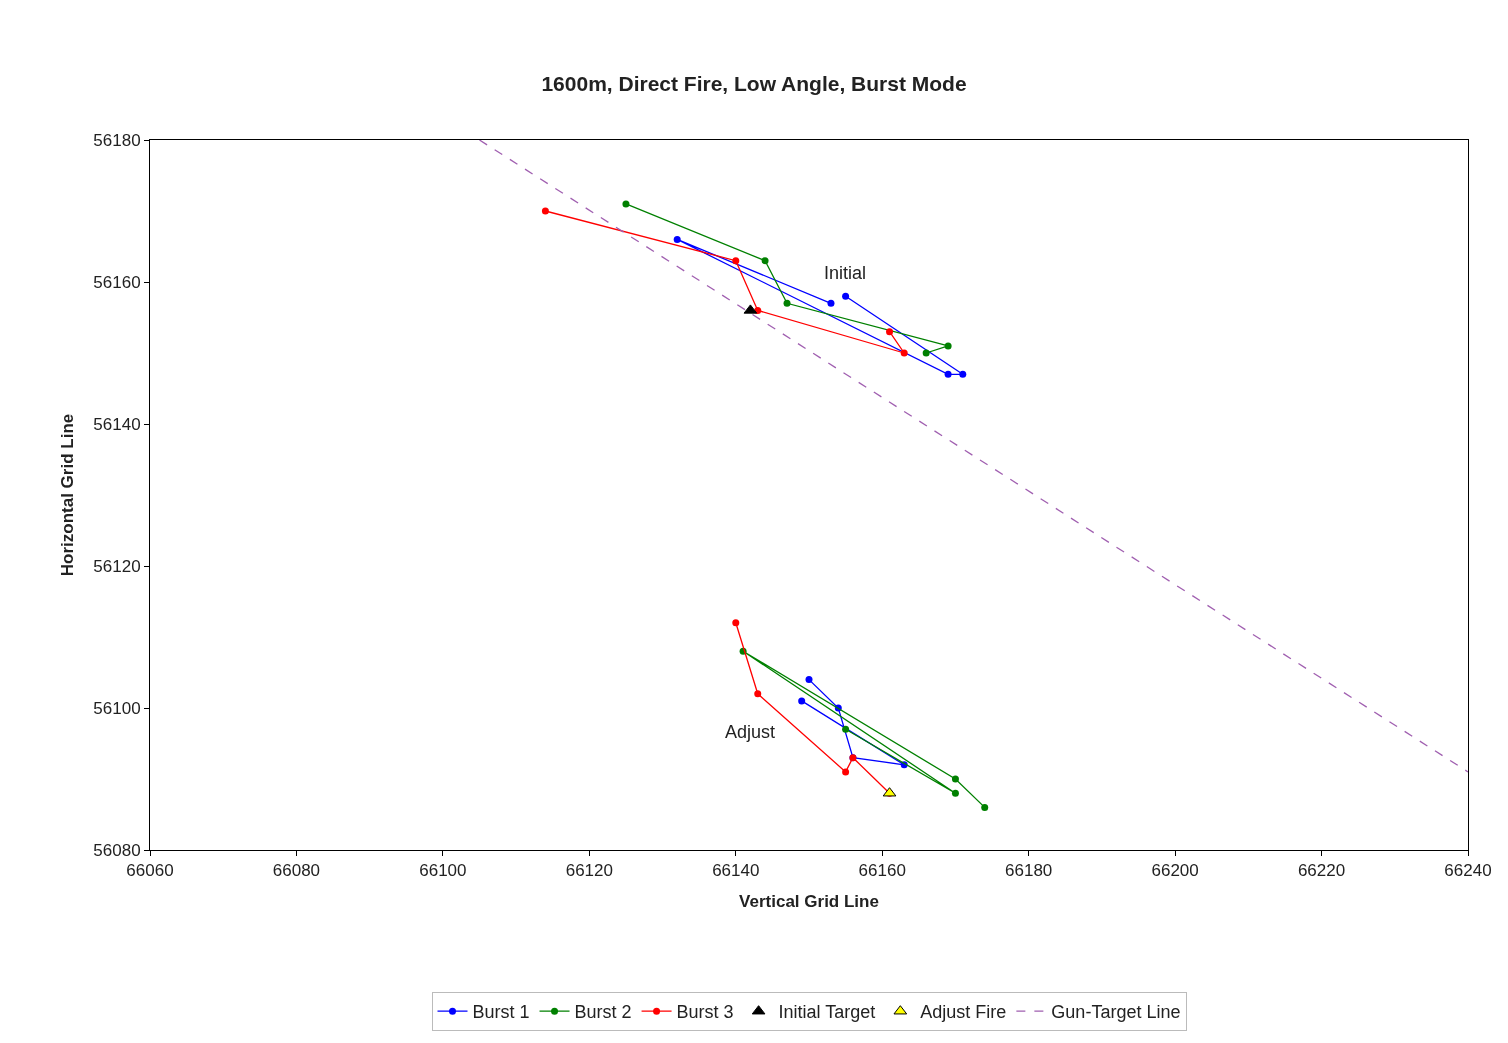  Describe the element at coordinates (845, 273) in the screenshot. I see `annotation: Initial` at that location.